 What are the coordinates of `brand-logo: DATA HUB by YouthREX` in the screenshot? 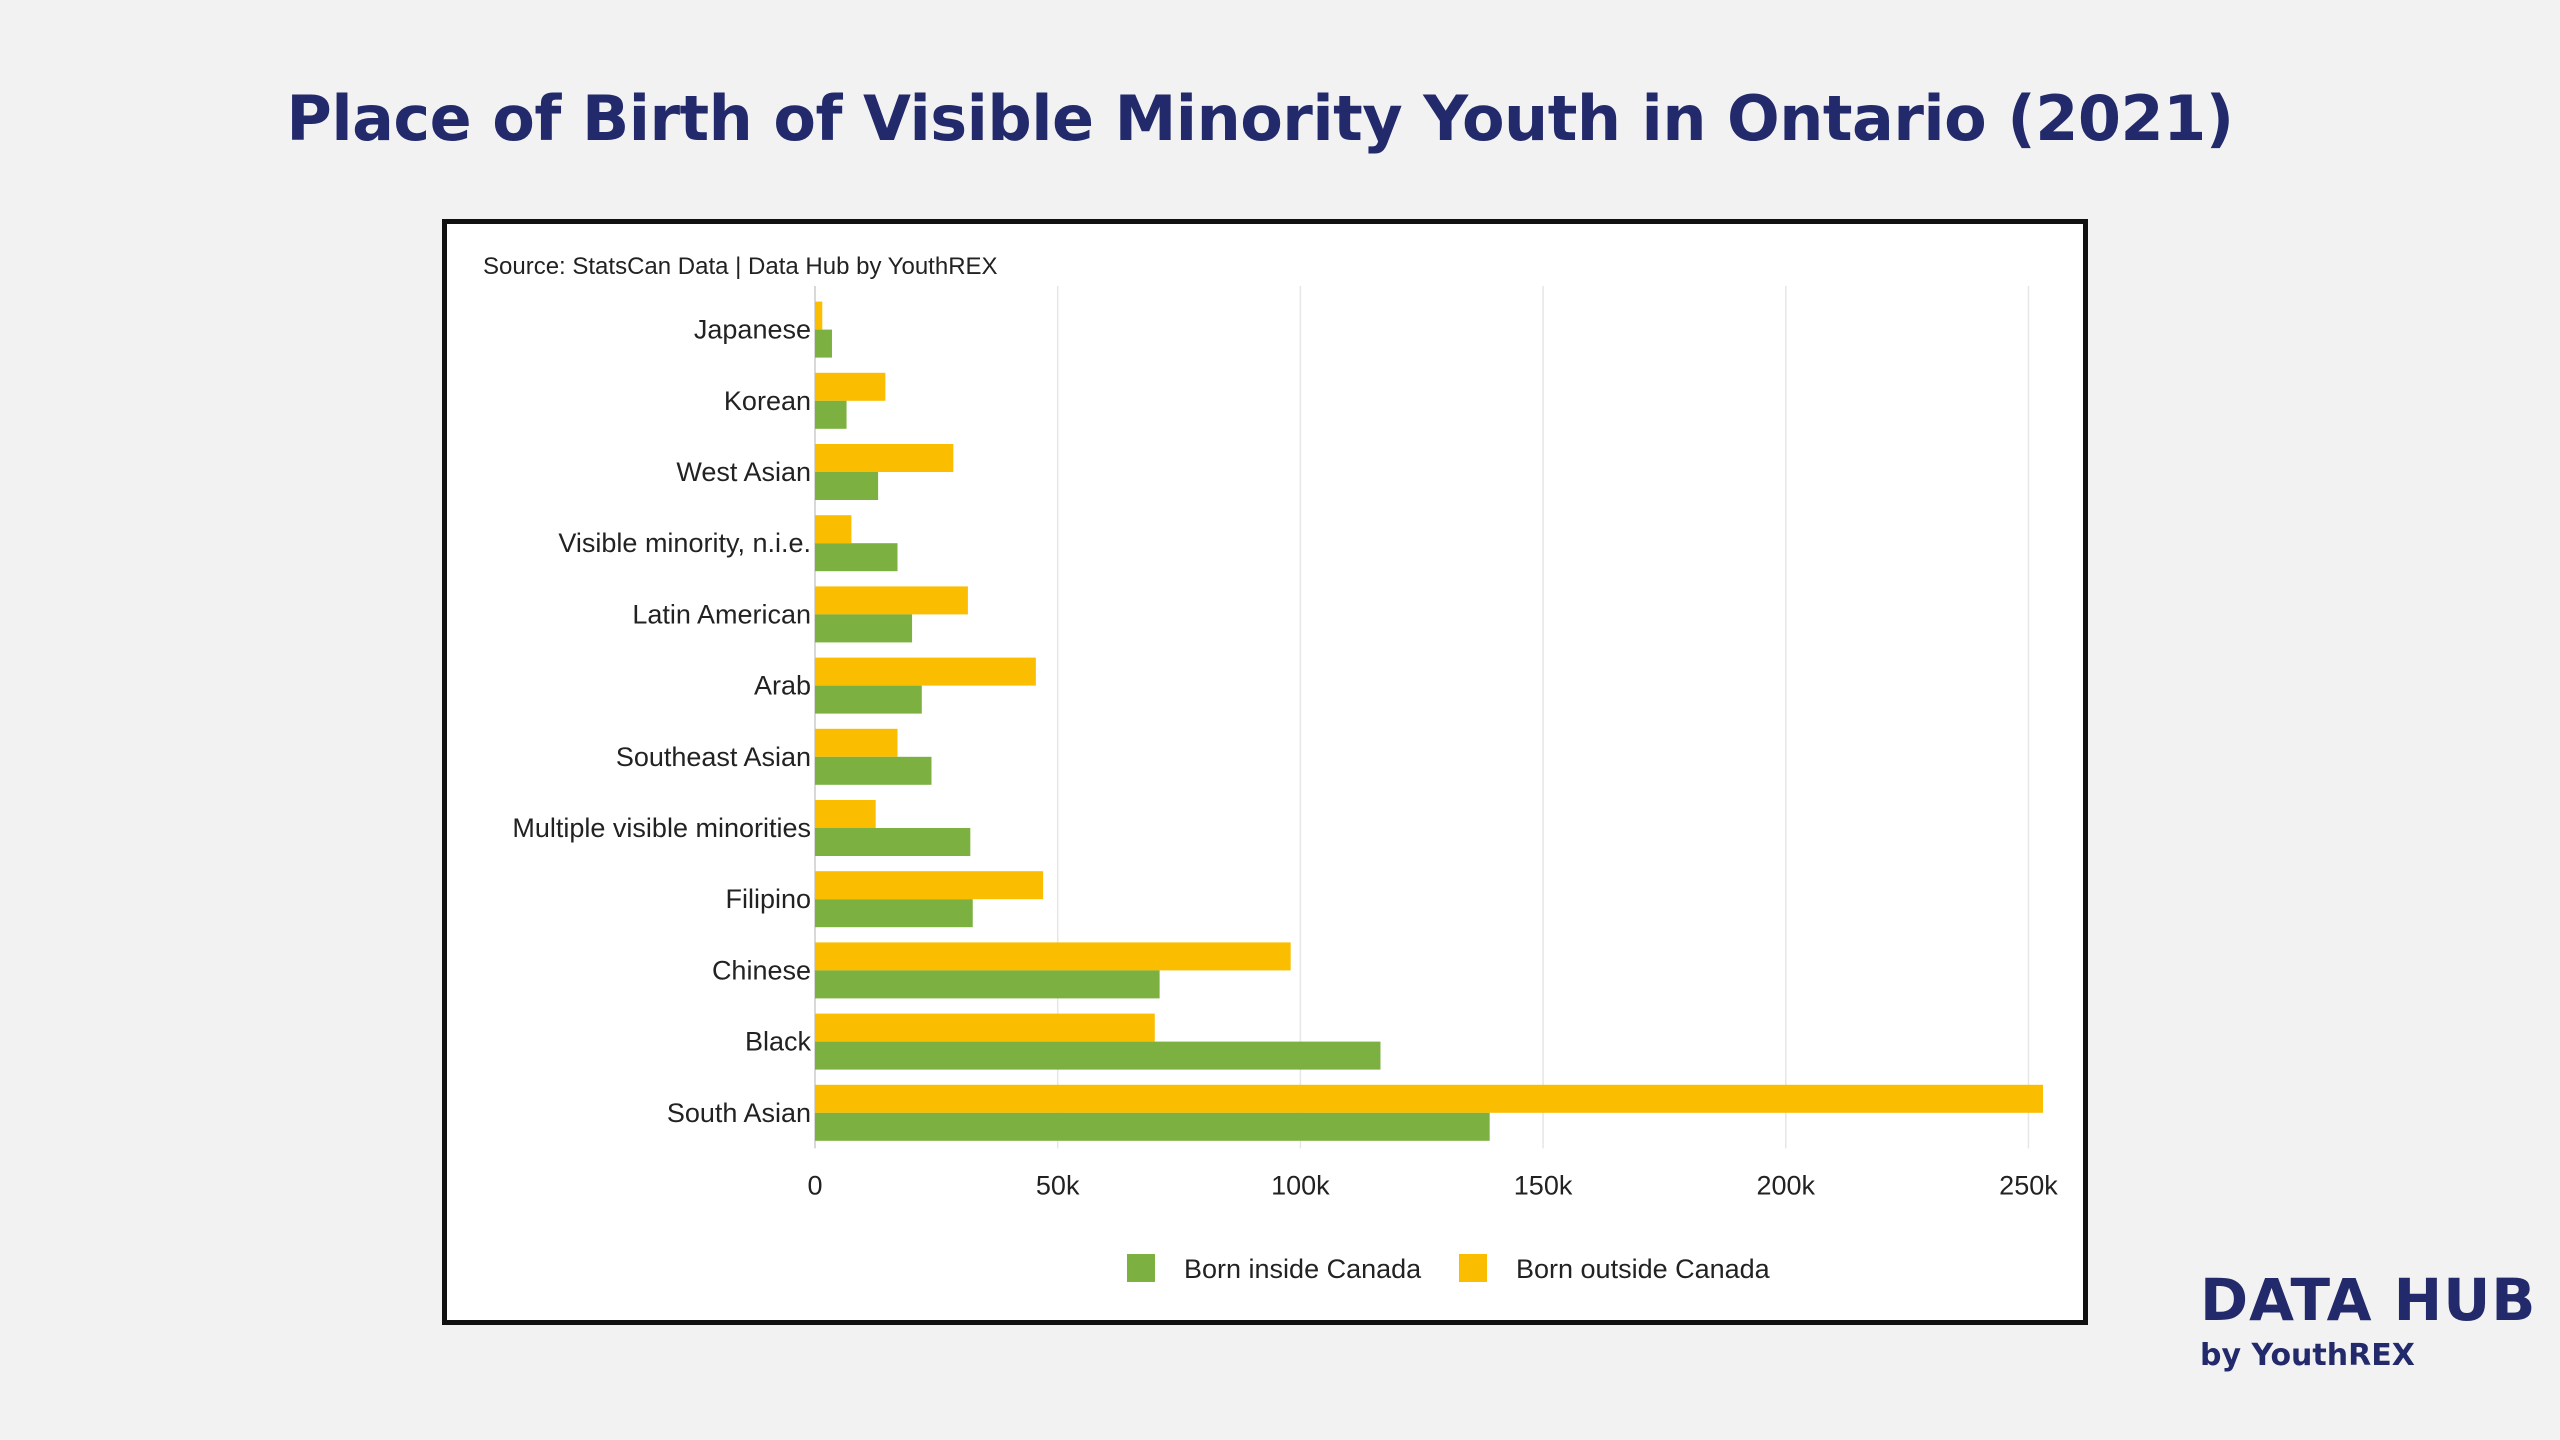 It's located at (2368, 1322).